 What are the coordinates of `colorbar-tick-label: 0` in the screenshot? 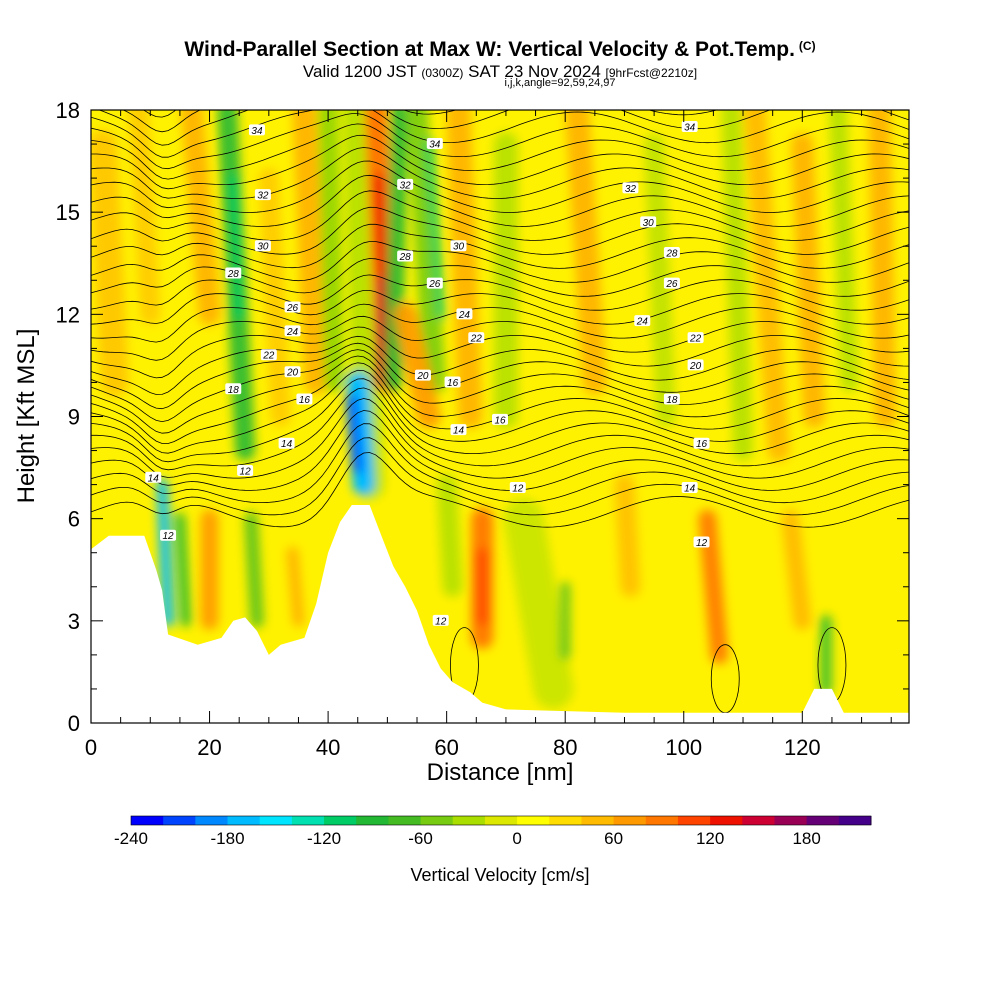 It's located at (516, 838).